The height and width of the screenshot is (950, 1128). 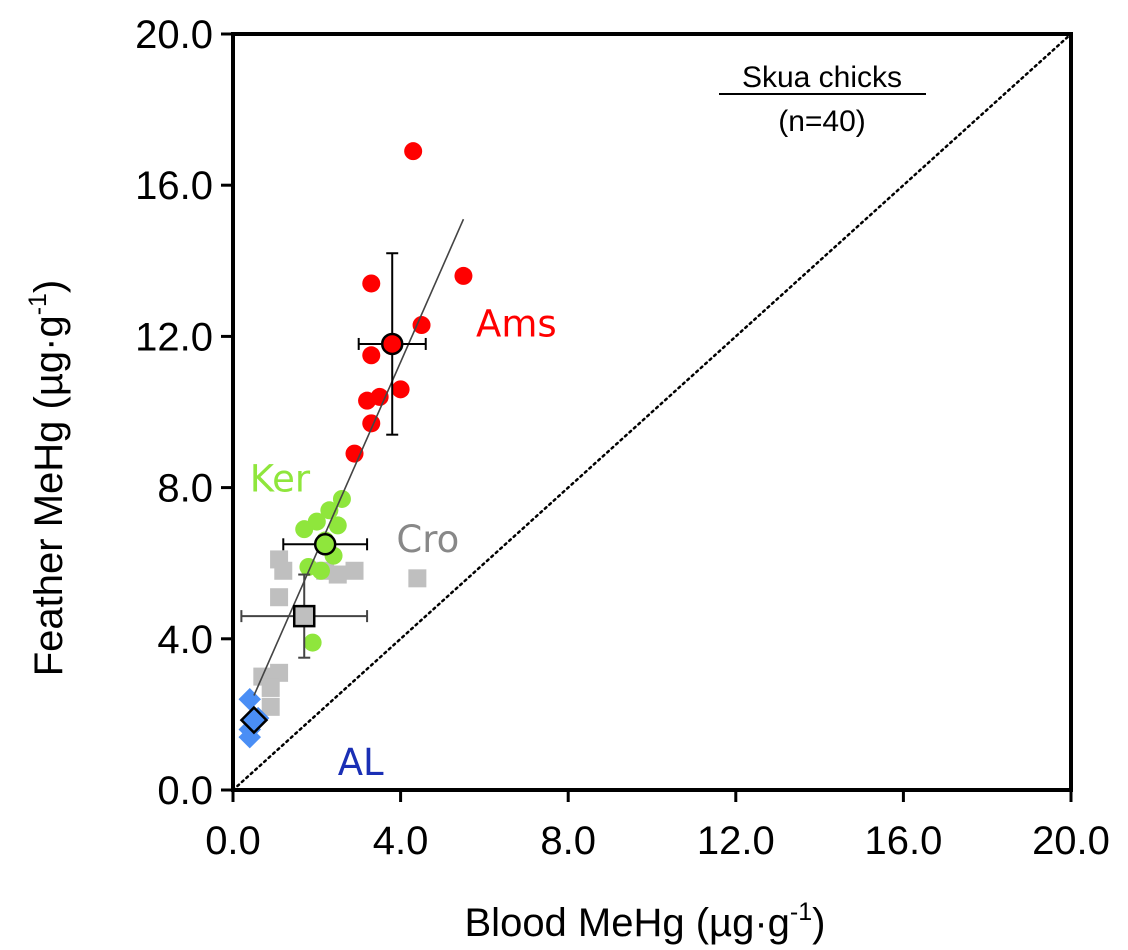 What do you see at coordinates (822, 77) in the screenshot?
I see `box-title: Skua chicks` at bounding box center [822, 77].